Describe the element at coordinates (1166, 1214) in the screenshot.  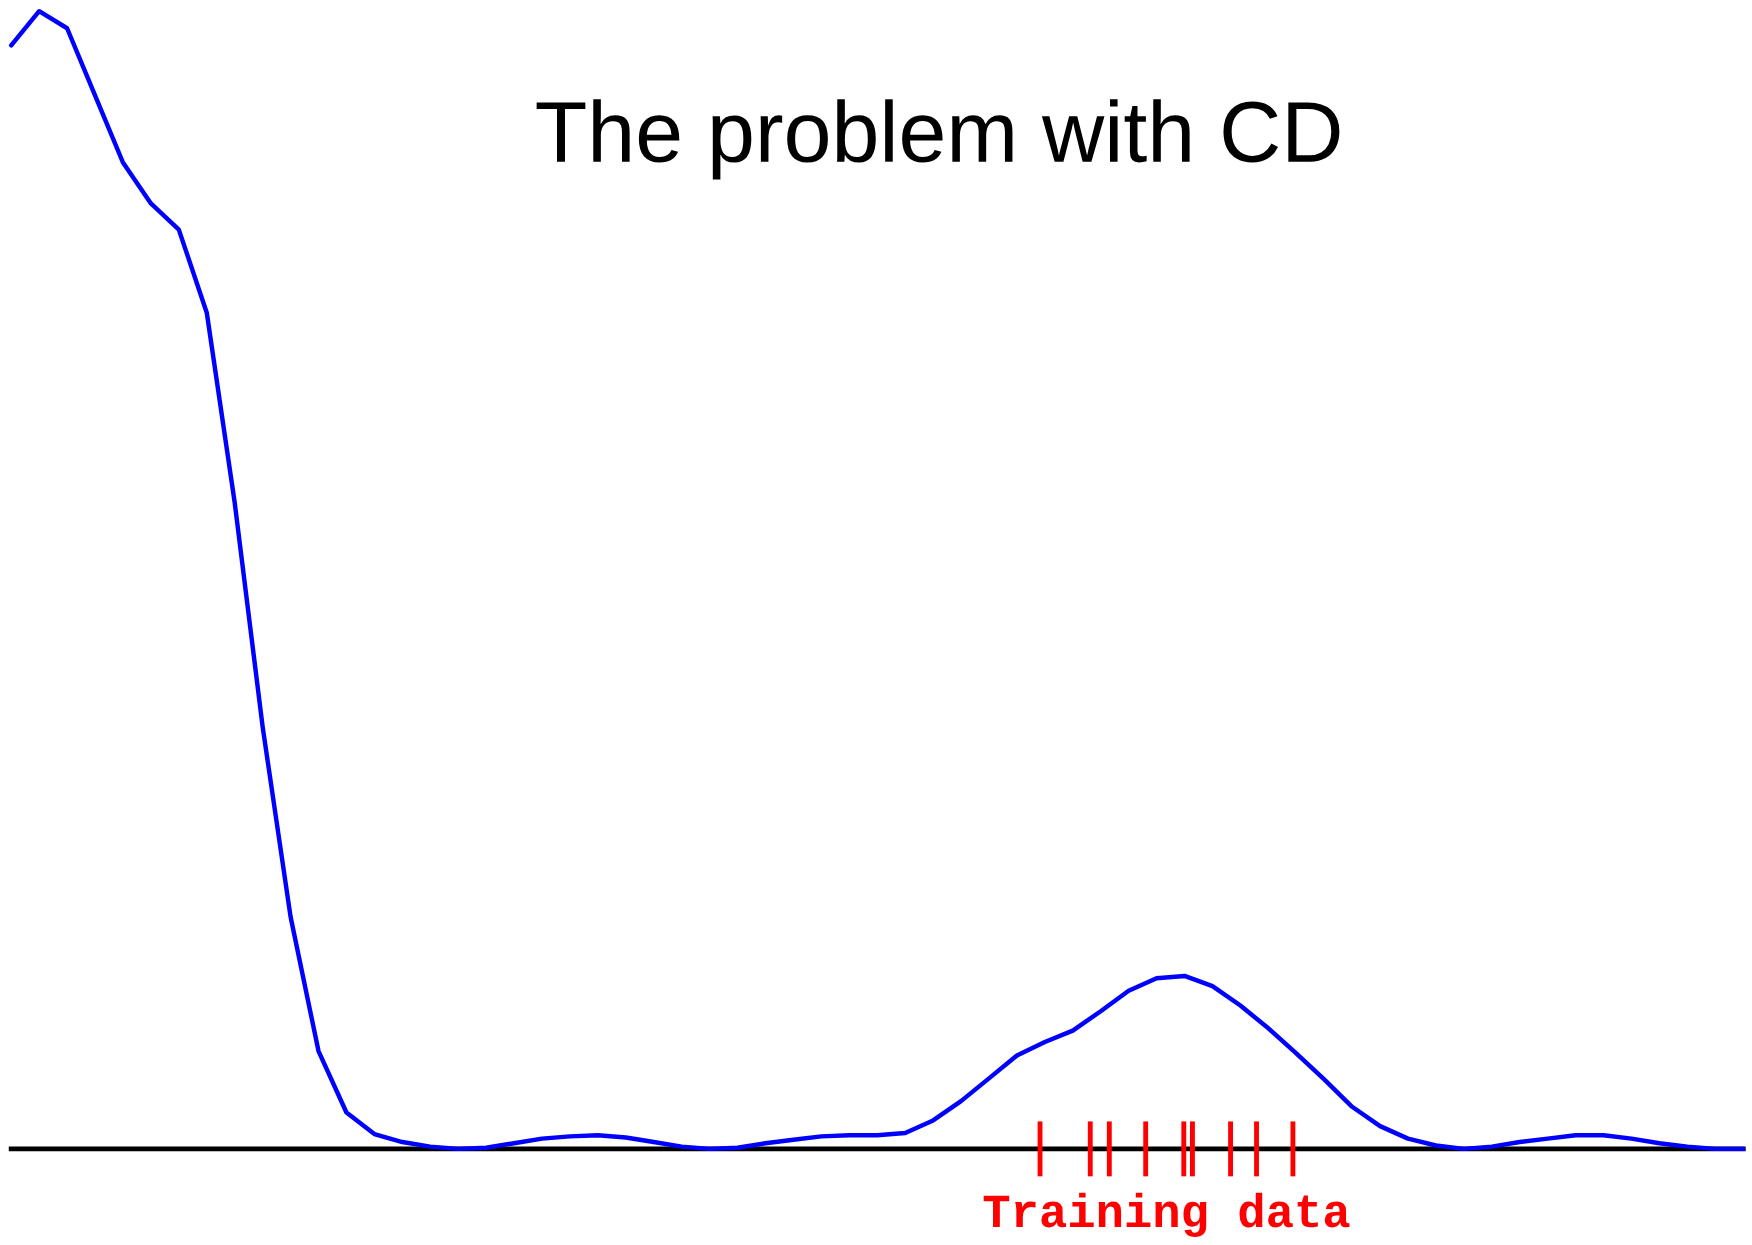
I see `text: Training data` at that location.